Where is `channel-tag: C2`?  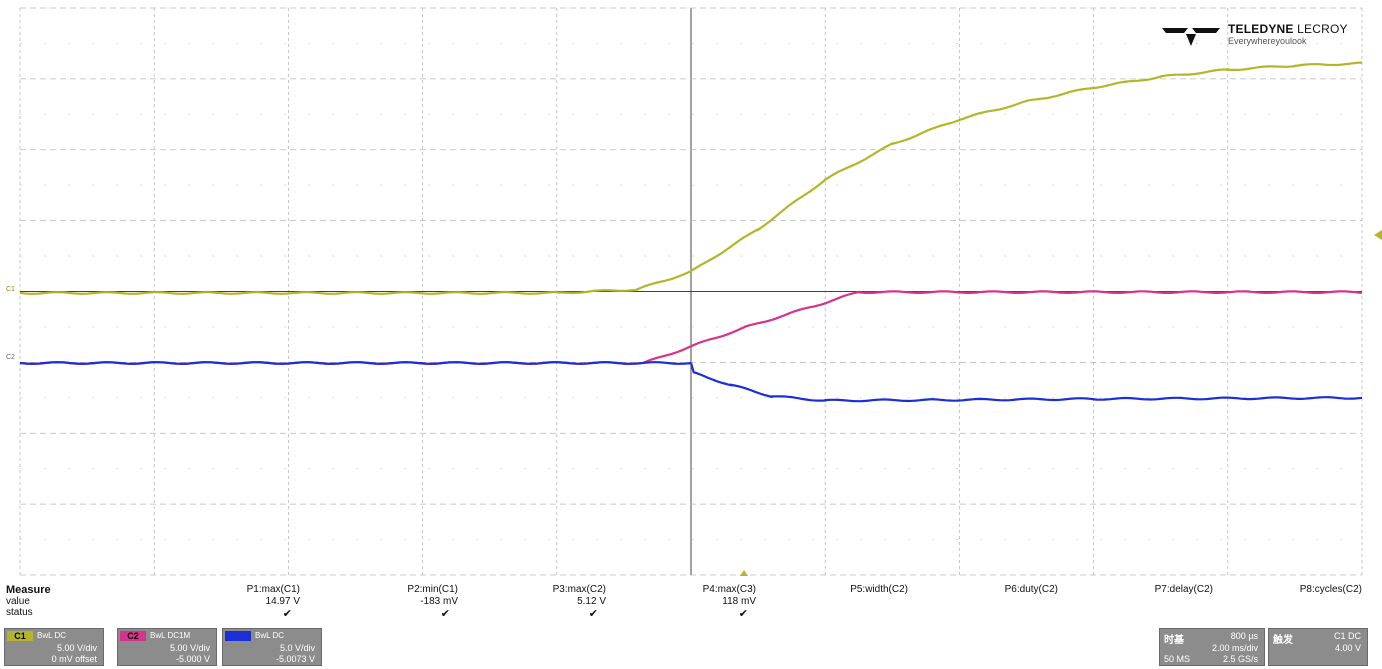
channel-tag: C2 is located at coordinates (133, 636).